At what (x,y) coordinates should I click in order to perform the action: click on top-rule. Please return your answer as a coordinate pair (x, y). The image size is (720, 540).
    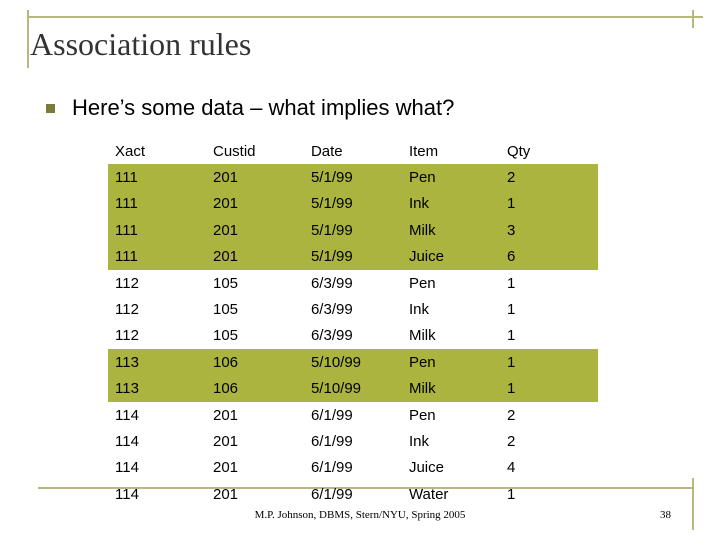
    Looking at the image, I should click on (365, 17).